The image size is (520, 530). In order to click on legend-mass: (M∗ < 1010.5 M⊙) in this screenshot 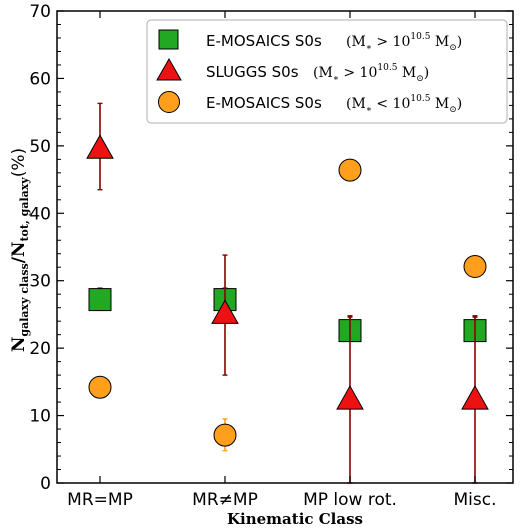, I will do `click(404, 104)`.